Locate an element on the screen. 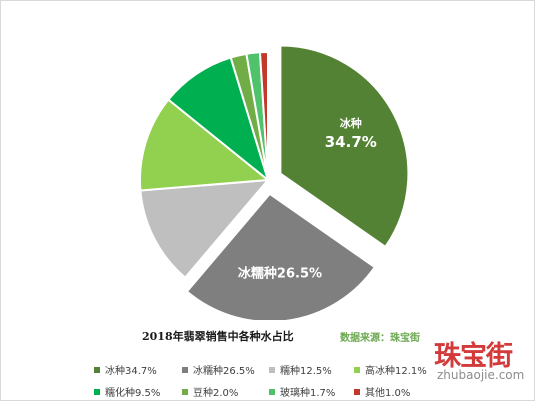  legend-item-4: 糯化种9.5% is located at coordinates (138, 391).